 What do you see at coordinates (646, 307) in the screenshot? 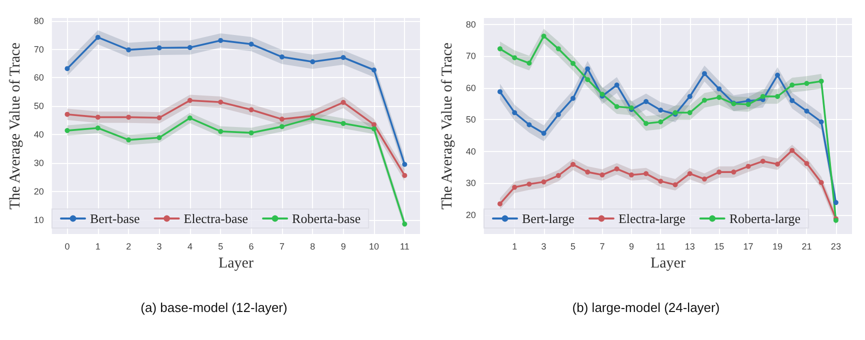
I see `text: (b) large-model (24-layer)` at bounding box center [646, 307].